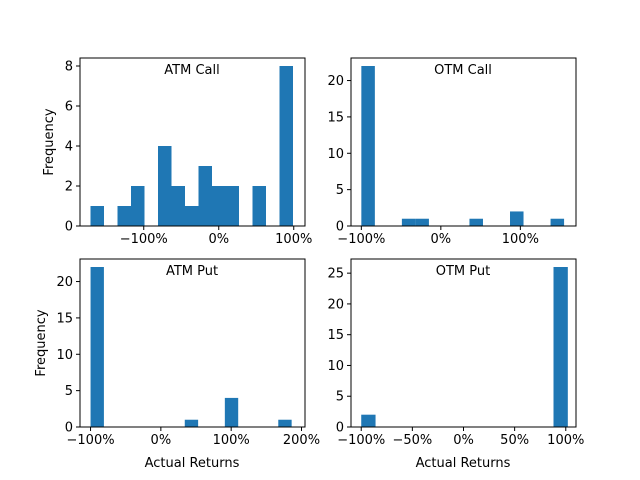  Describe the element at coordinates (301, 440) in the screenshot. I see `x-tick-label: 200%` at that location.